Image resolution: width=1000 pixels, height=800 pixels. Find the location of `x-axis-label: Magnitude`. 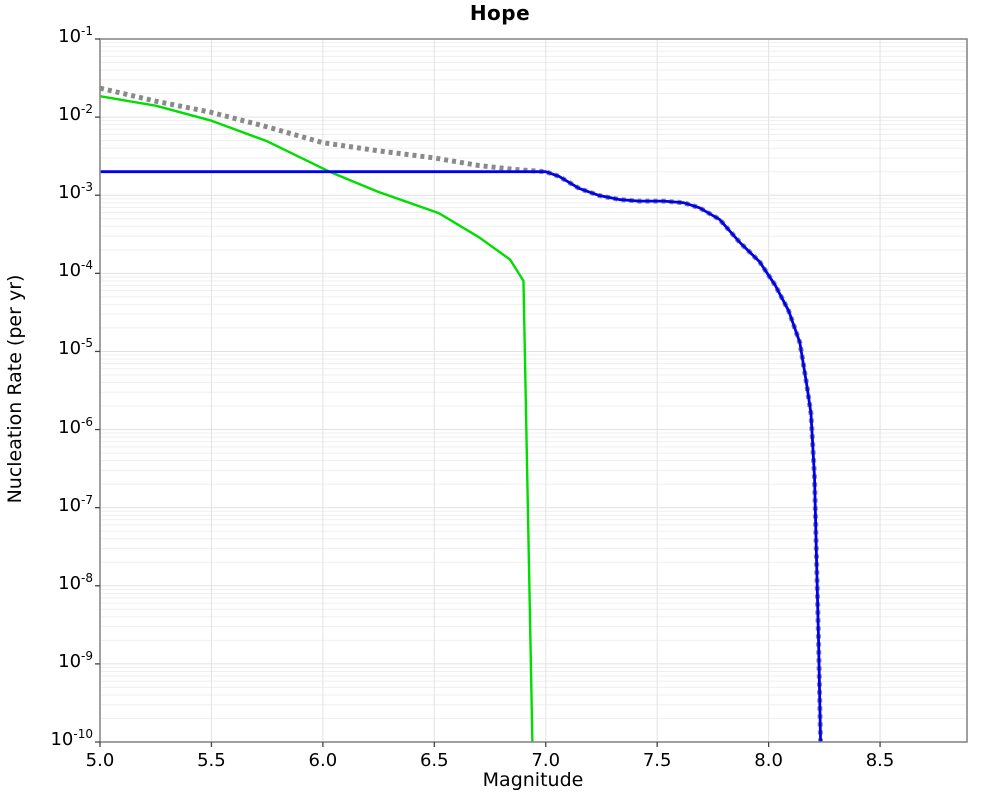

x-axis-label: Magnitude is located at coordinates (533, 780).